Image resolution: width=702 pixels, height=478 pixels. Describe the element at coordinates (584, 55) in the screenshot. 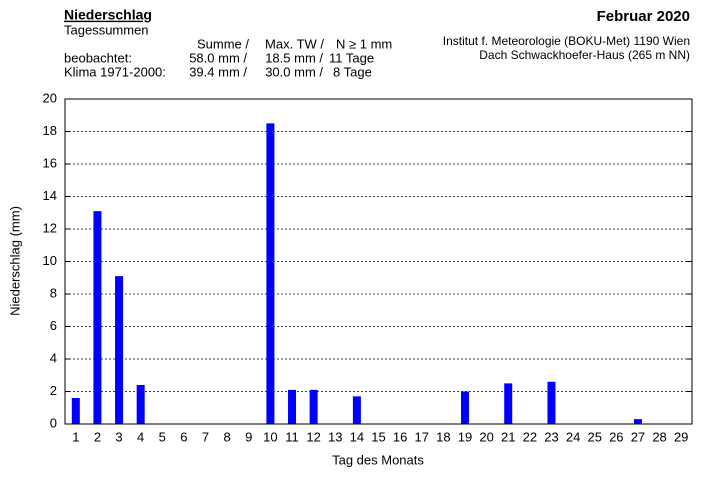

I see `institute: Dach Schwackhoefer-Haus (265 m NN)` at that location.